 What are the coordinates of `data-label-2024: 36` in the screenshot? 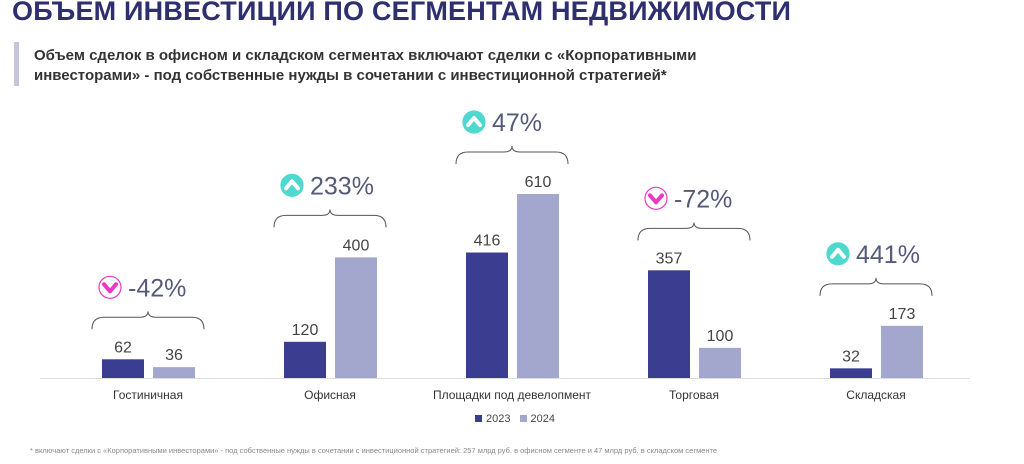 It's located at (174, 355).